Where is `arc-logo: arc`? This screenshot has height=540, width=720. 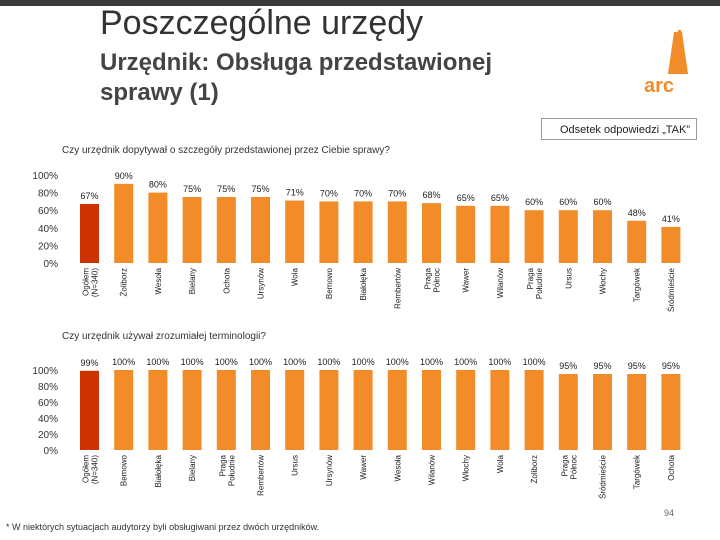
arc-logo: arc is located at coordinates (666, 63).